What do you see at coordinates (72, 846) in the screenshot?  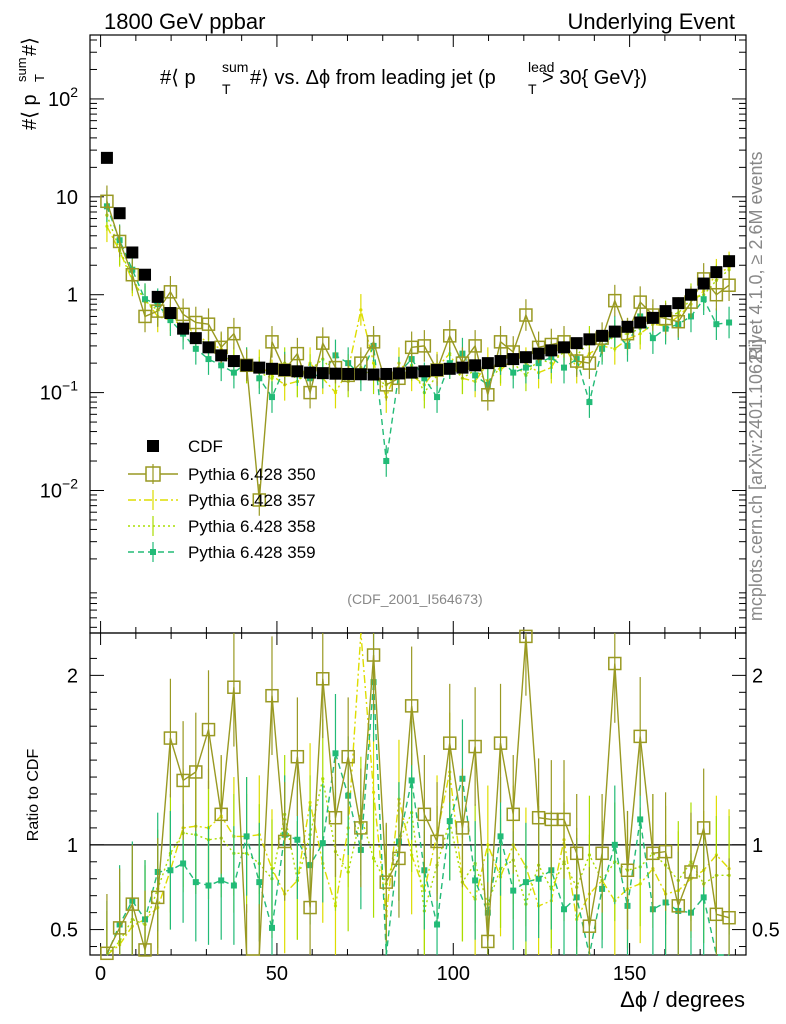 I see `ratio-y-tick-label: 1` at bounding box center [72, 846].